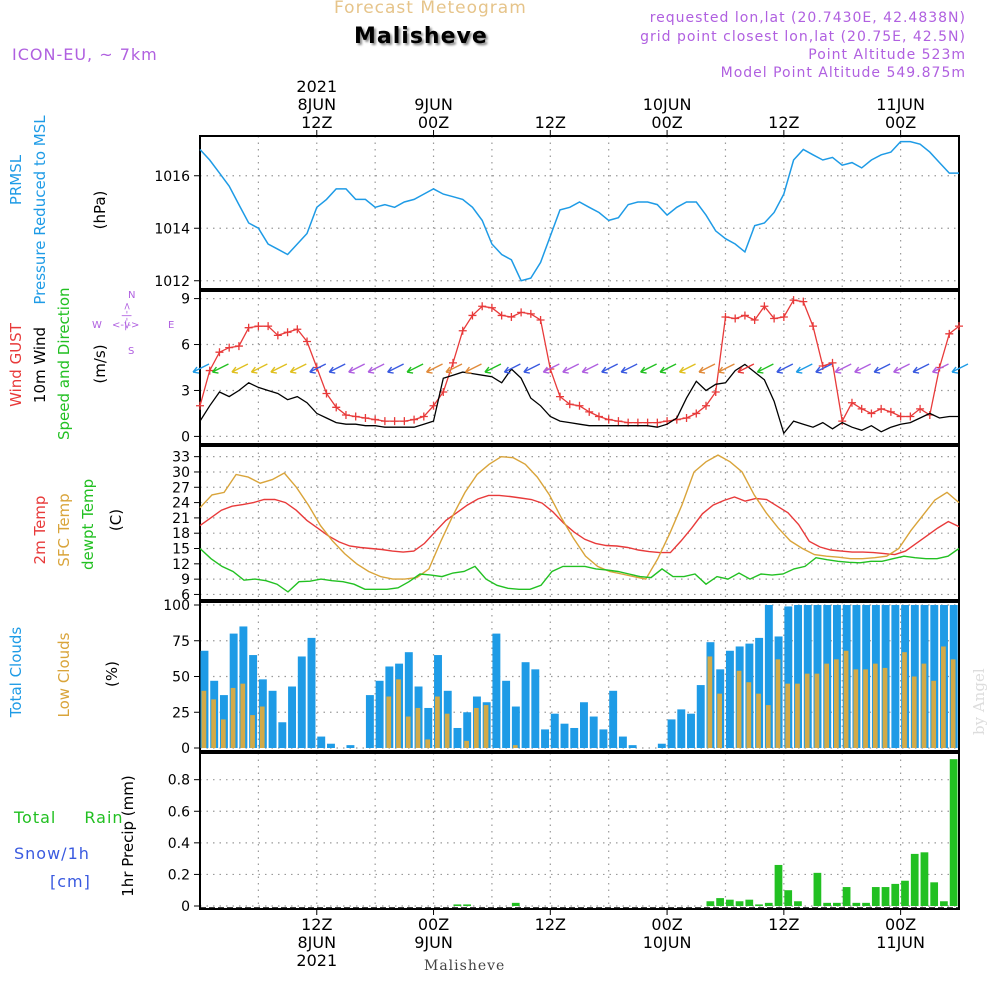 This screenshot has height=1000, width=1000. What do you see at coordinates (185, 907) in the screenshot?
I see `y-tick-label: 0` at bounding box center [185, 907].